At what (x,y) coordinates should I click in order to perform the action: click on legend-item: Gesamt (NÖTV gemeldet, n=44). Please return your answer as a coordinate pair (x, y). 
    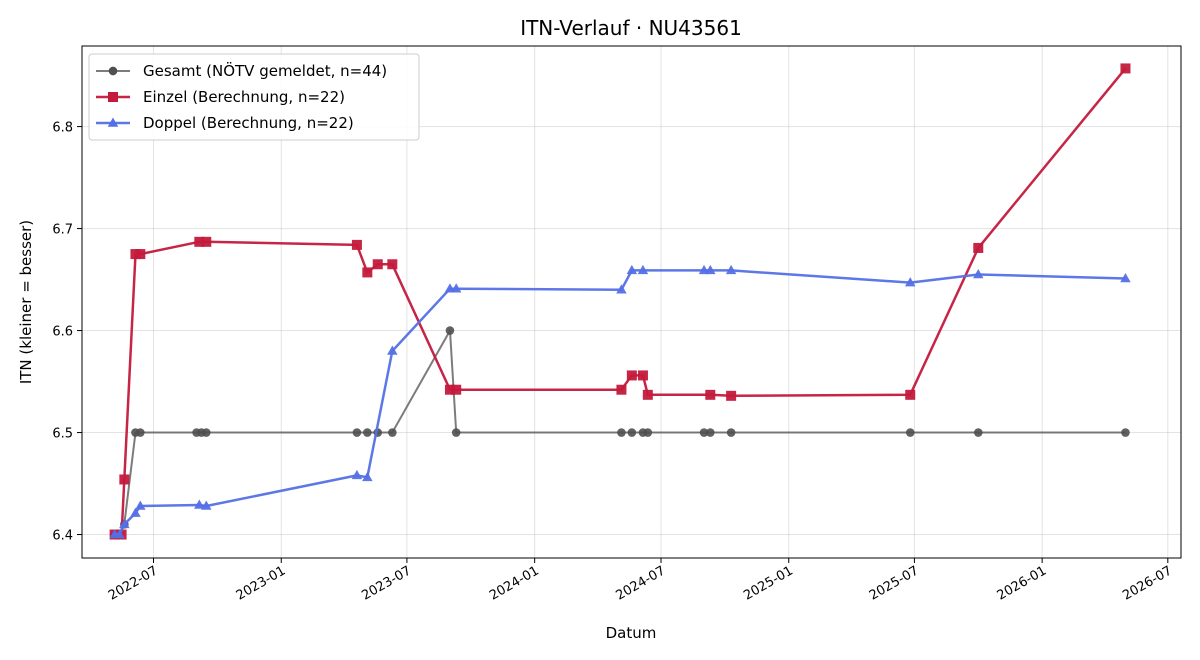
    Looking at the image, I should click on (241, 70).